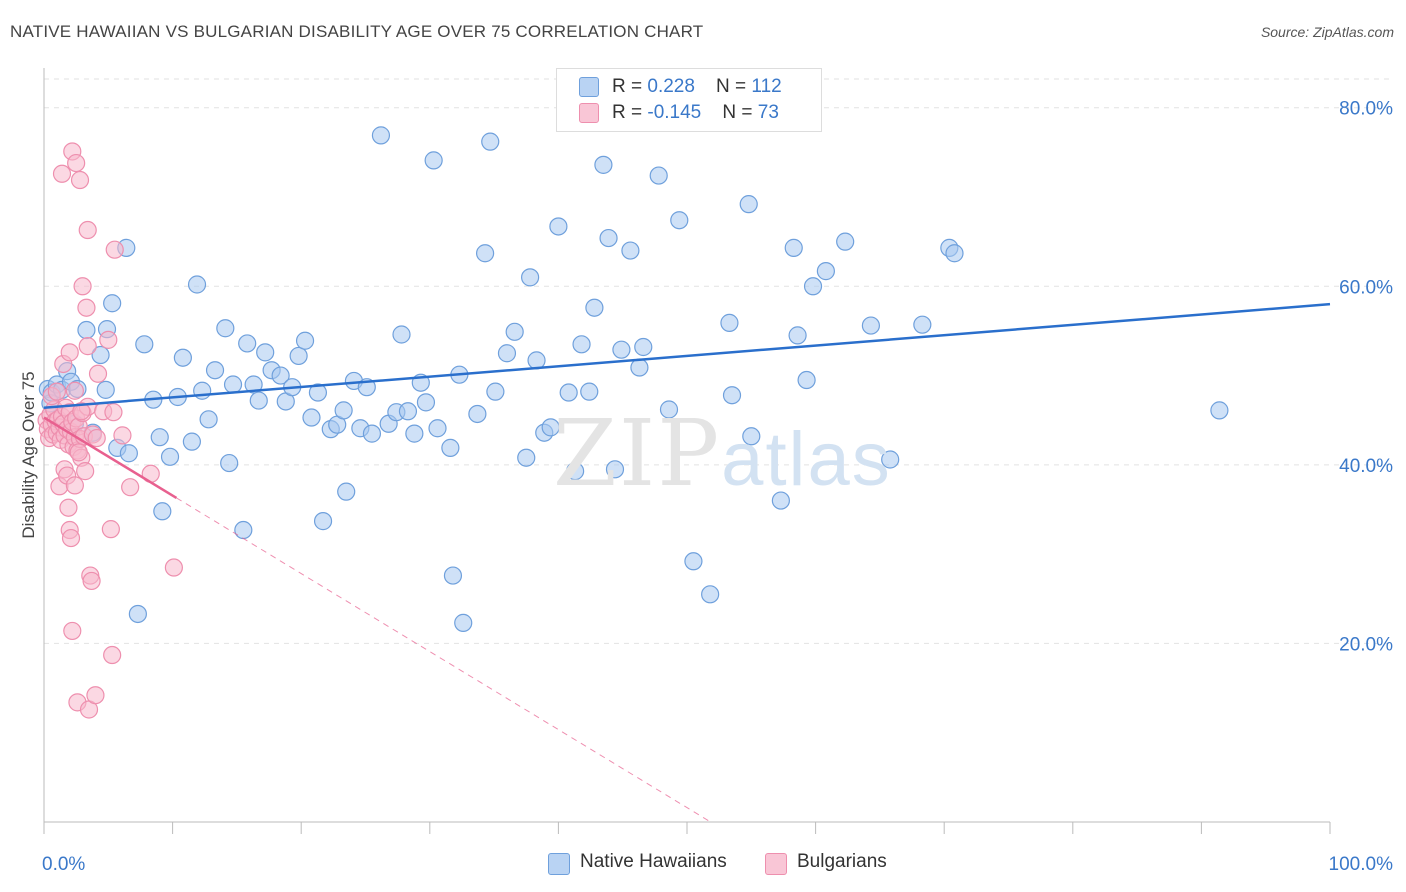 The height and width of the screenshot is (892, 1406). What do you see at coordinates (1361, 864) in the screenshot?
I see `x-tick-label: 100.0%` at bounding box center [1361, 864].